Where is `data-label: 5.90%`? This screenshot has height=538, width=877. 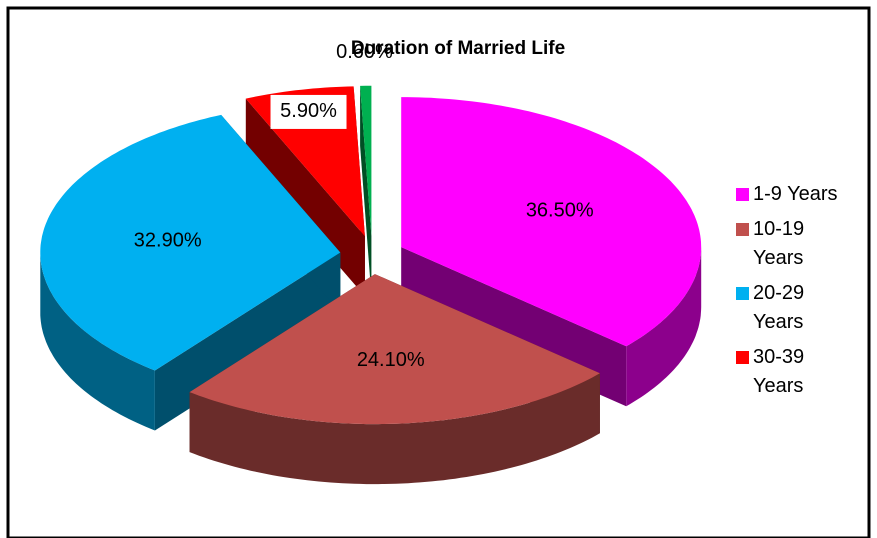
data-label: 5.90% is located at coordinates (308, 111).